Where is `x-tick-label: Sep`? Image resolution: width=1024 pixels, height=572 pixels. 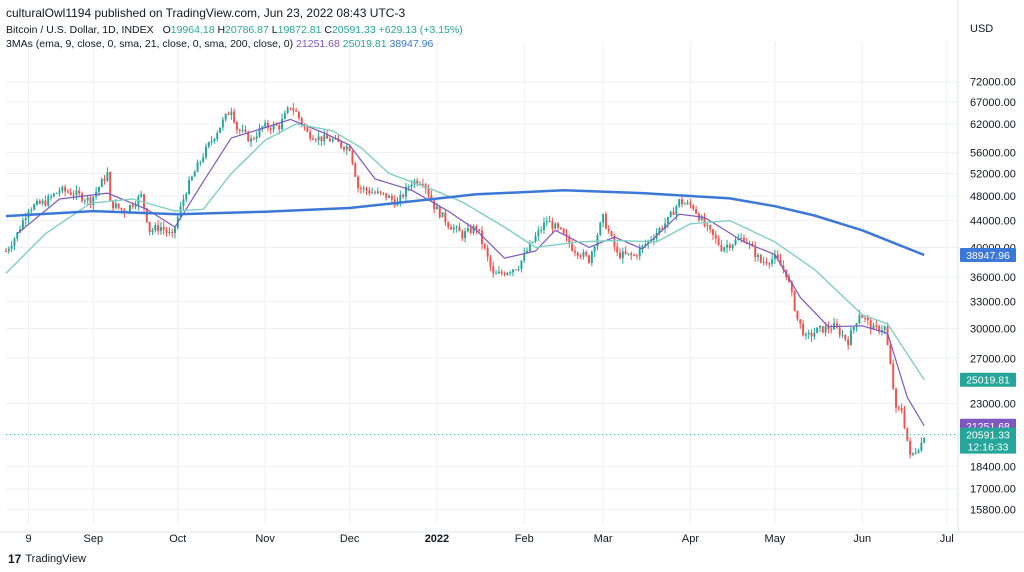 x-tick-label: Sep is located at coordinates (94, 539).